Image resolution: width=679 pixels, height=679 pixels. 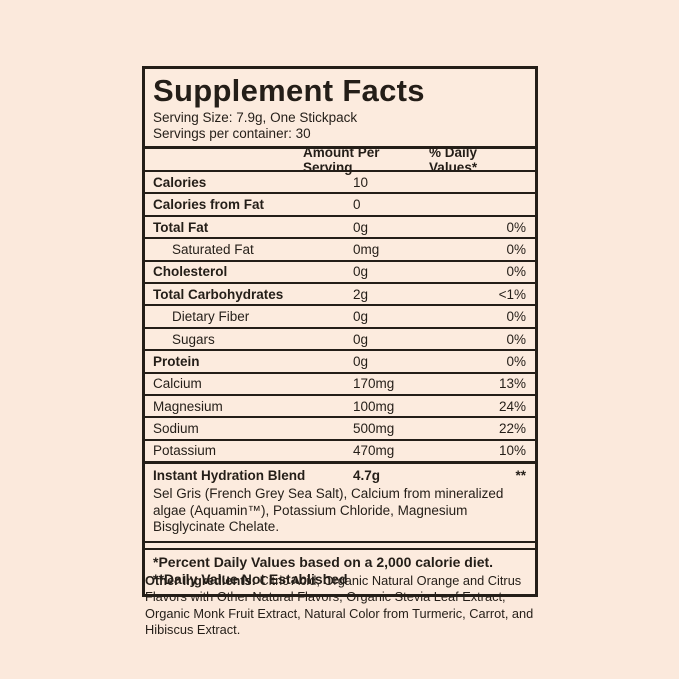 What do you see at coordinates (232, 133) in the screenshot?
I see `servings-per-container: Servings per container: 30` at bounding box center [232, 133].